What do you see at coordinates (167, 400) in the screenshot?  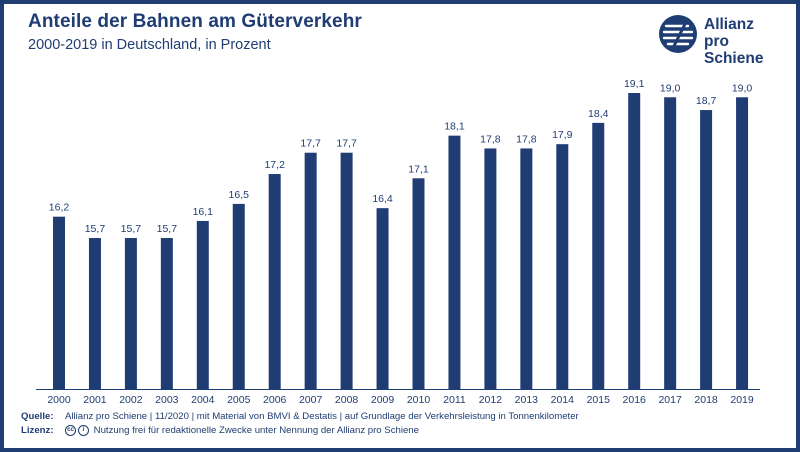 I see `x-tick-label-2003: 2003` at bounding box center [167, 400].